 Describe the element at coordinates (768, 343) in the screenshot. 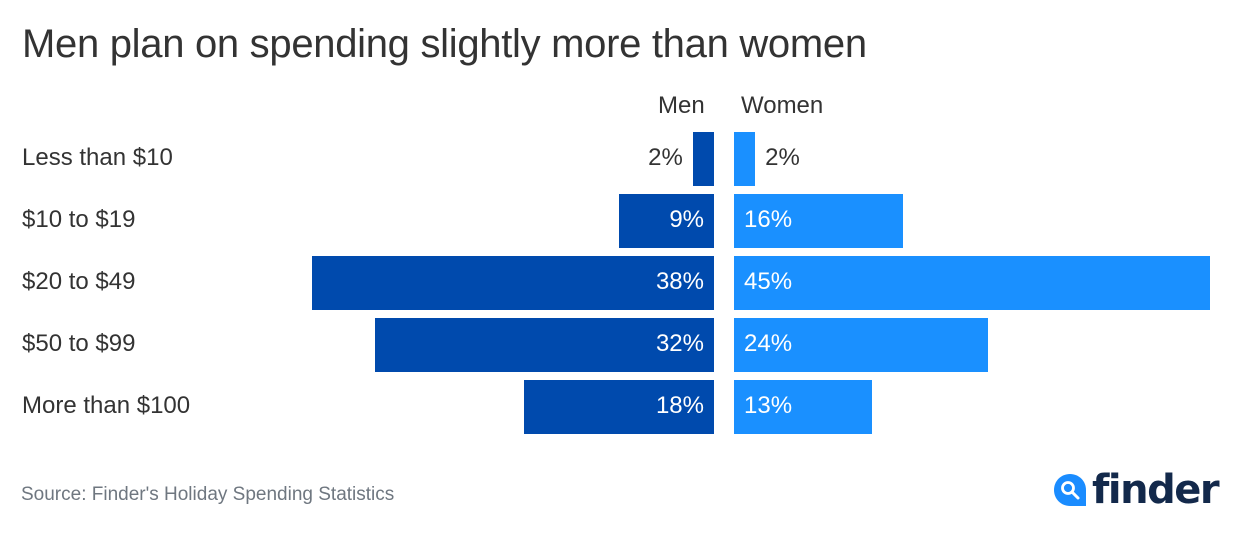

I see `value-label-women: 24%` at that location.